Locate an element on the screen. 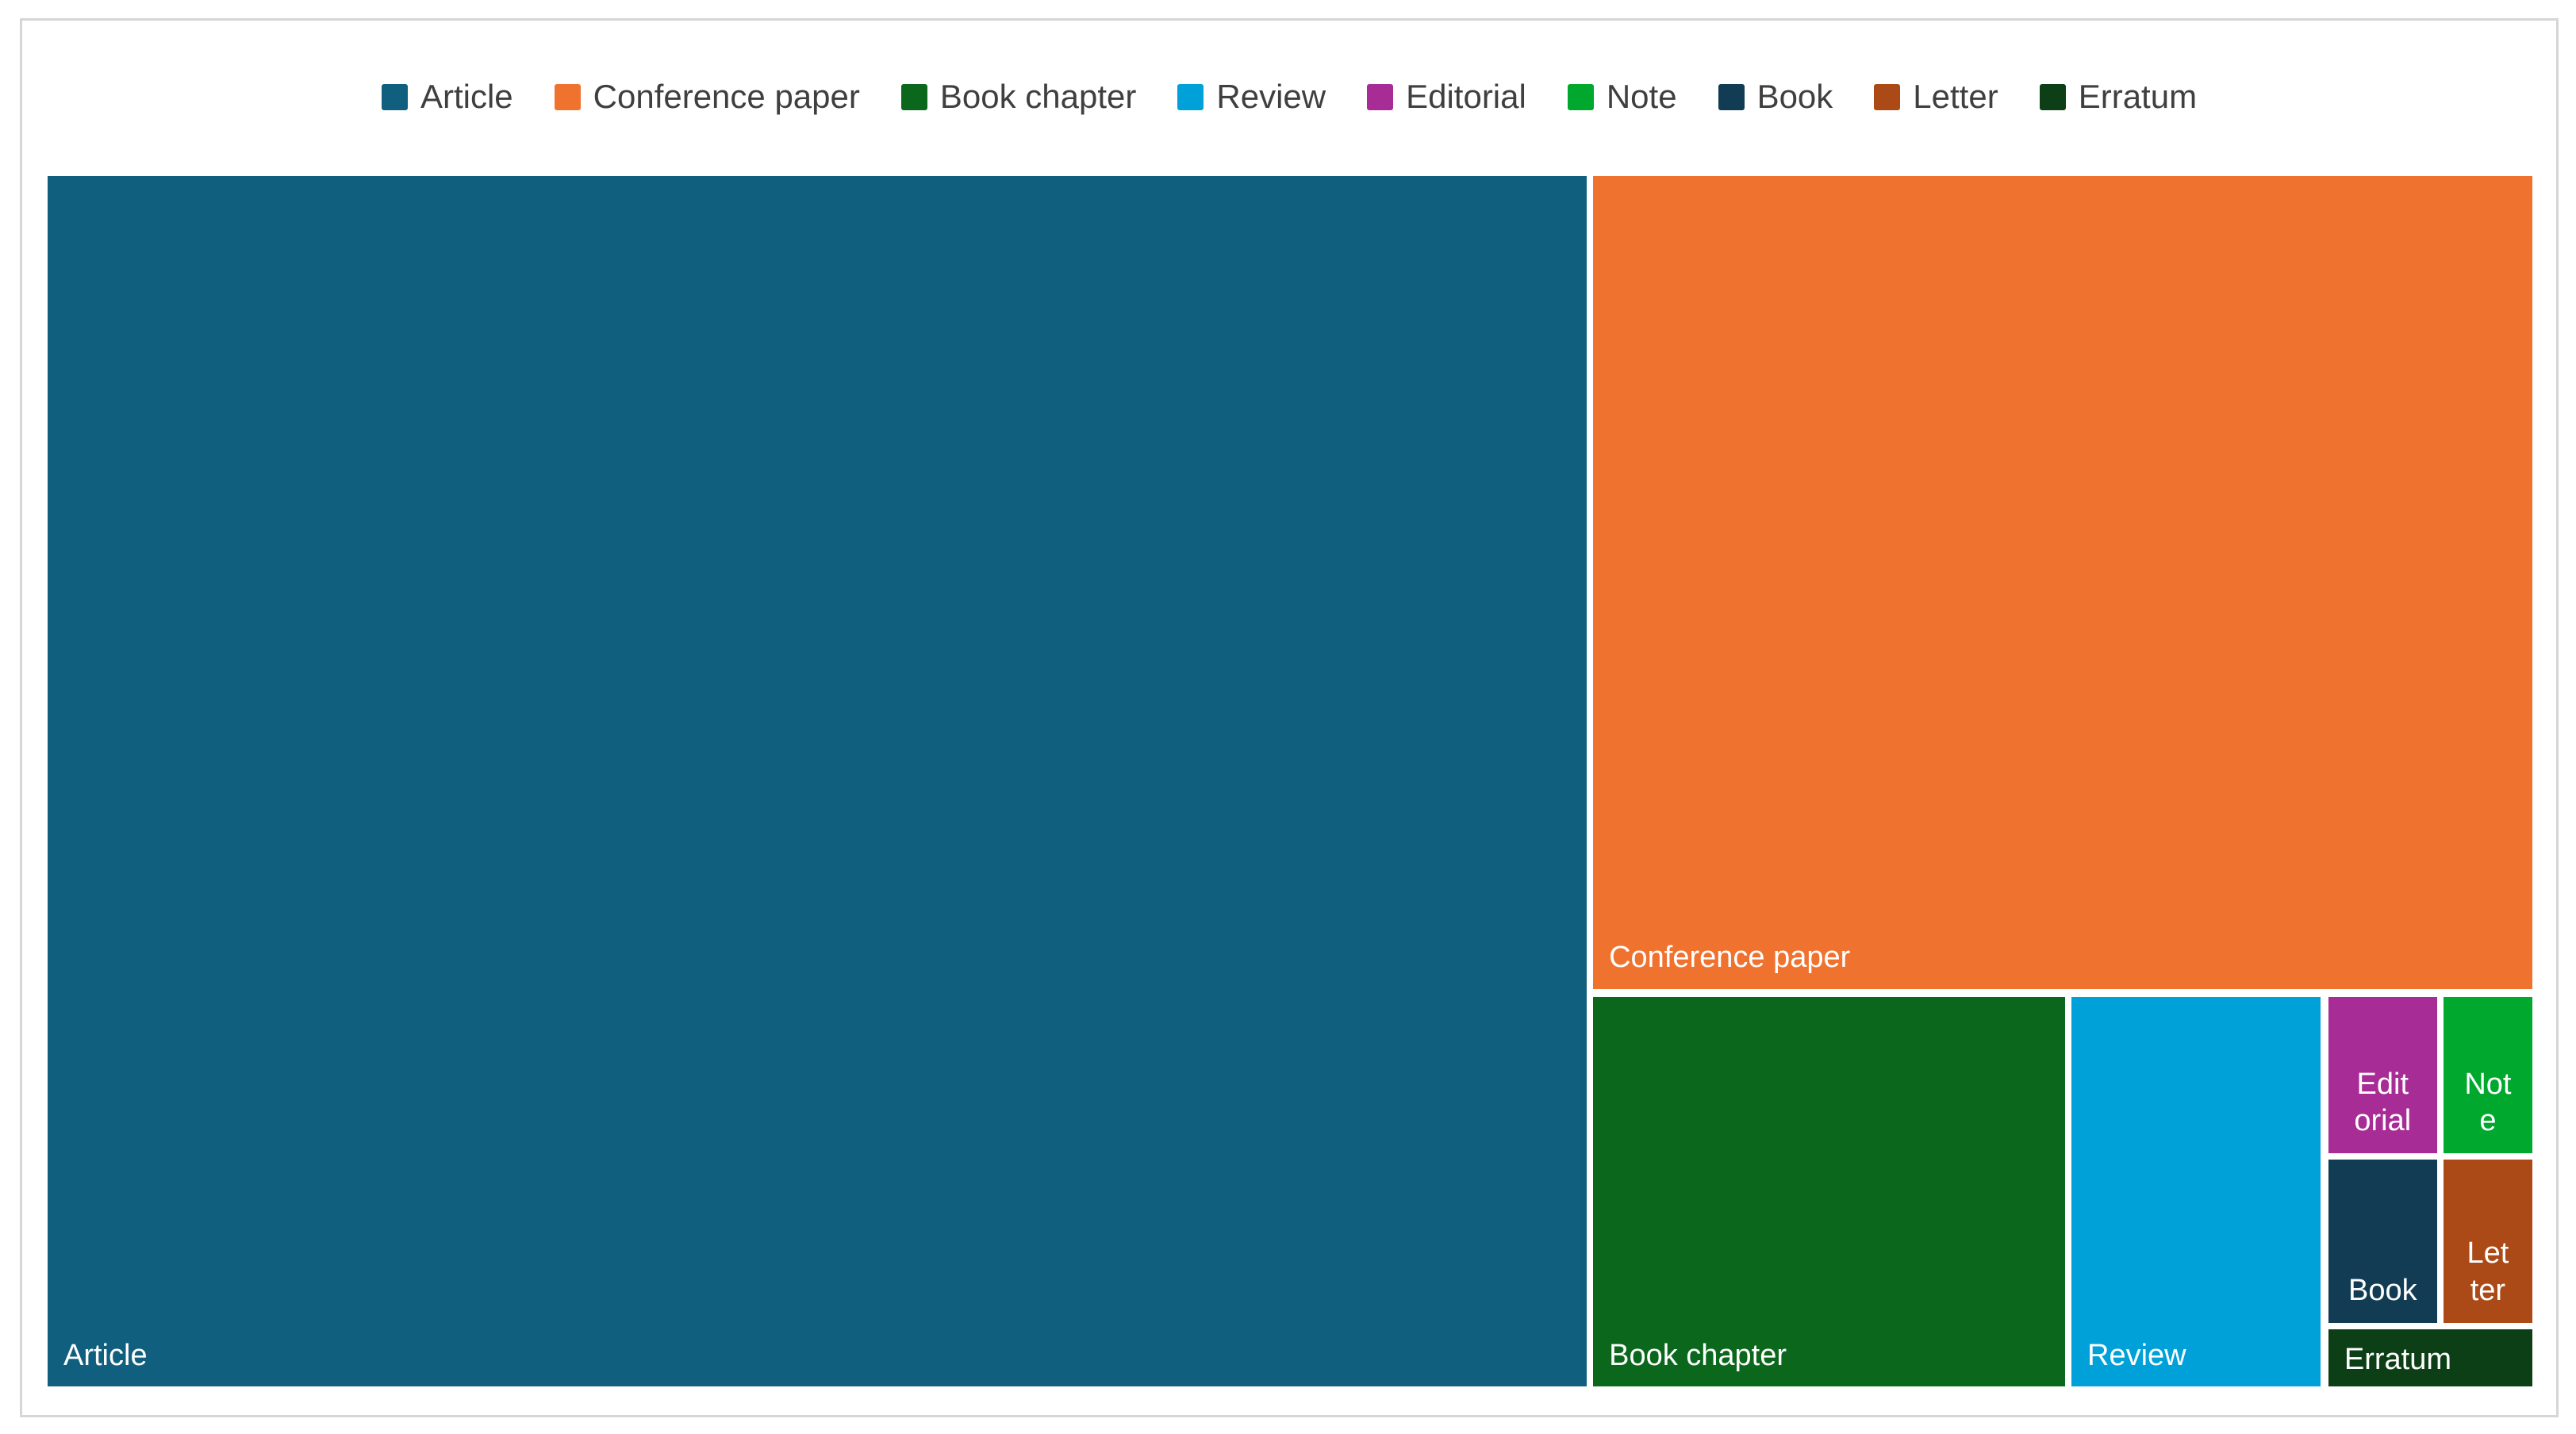 This screenshot has width=2576, height=1434. legend-item-editorial: Editorial is located at coordinates (1446, 97).